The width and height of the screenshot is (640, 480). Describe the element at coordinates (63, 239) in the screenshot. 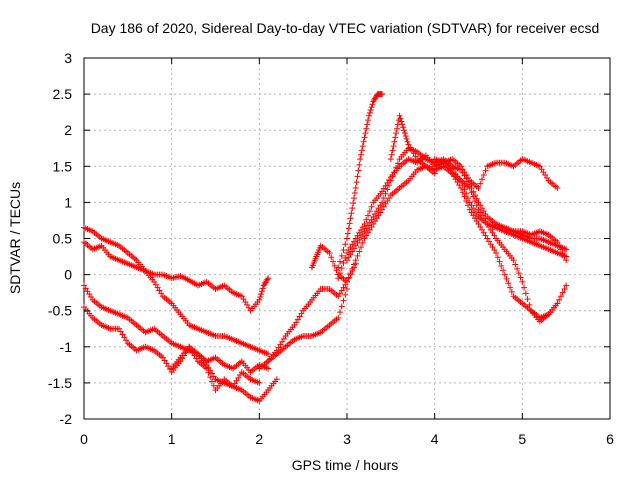

I see `y-tick-label: 0.5` at that location.